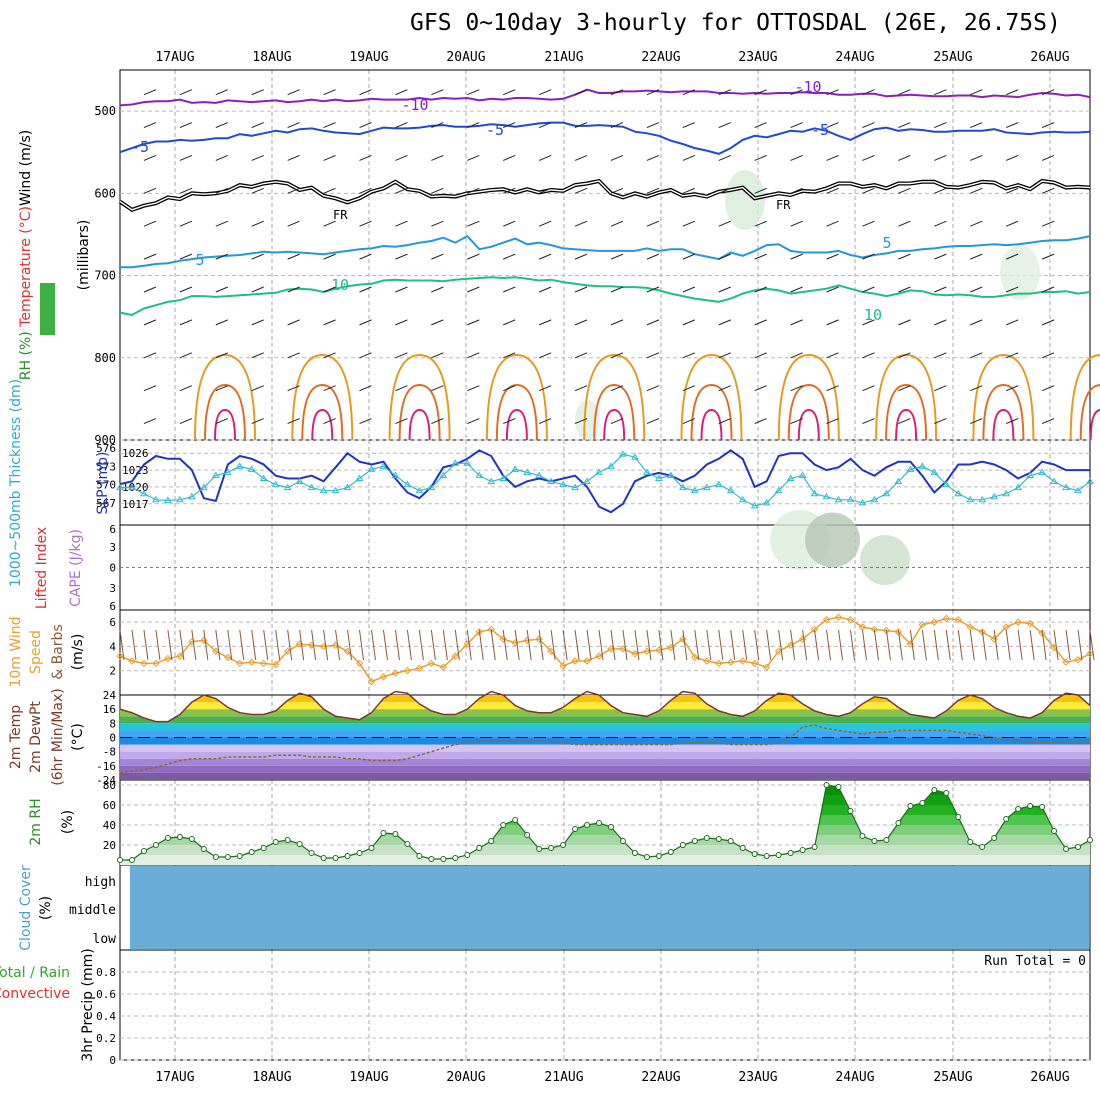 The height and width of the screenshot is (1100, 1100). What do you see at coordinates (598, 822) in the screenshot?
I see `rh-panel: 20 40 60 80` at bounding box center [598, 822].